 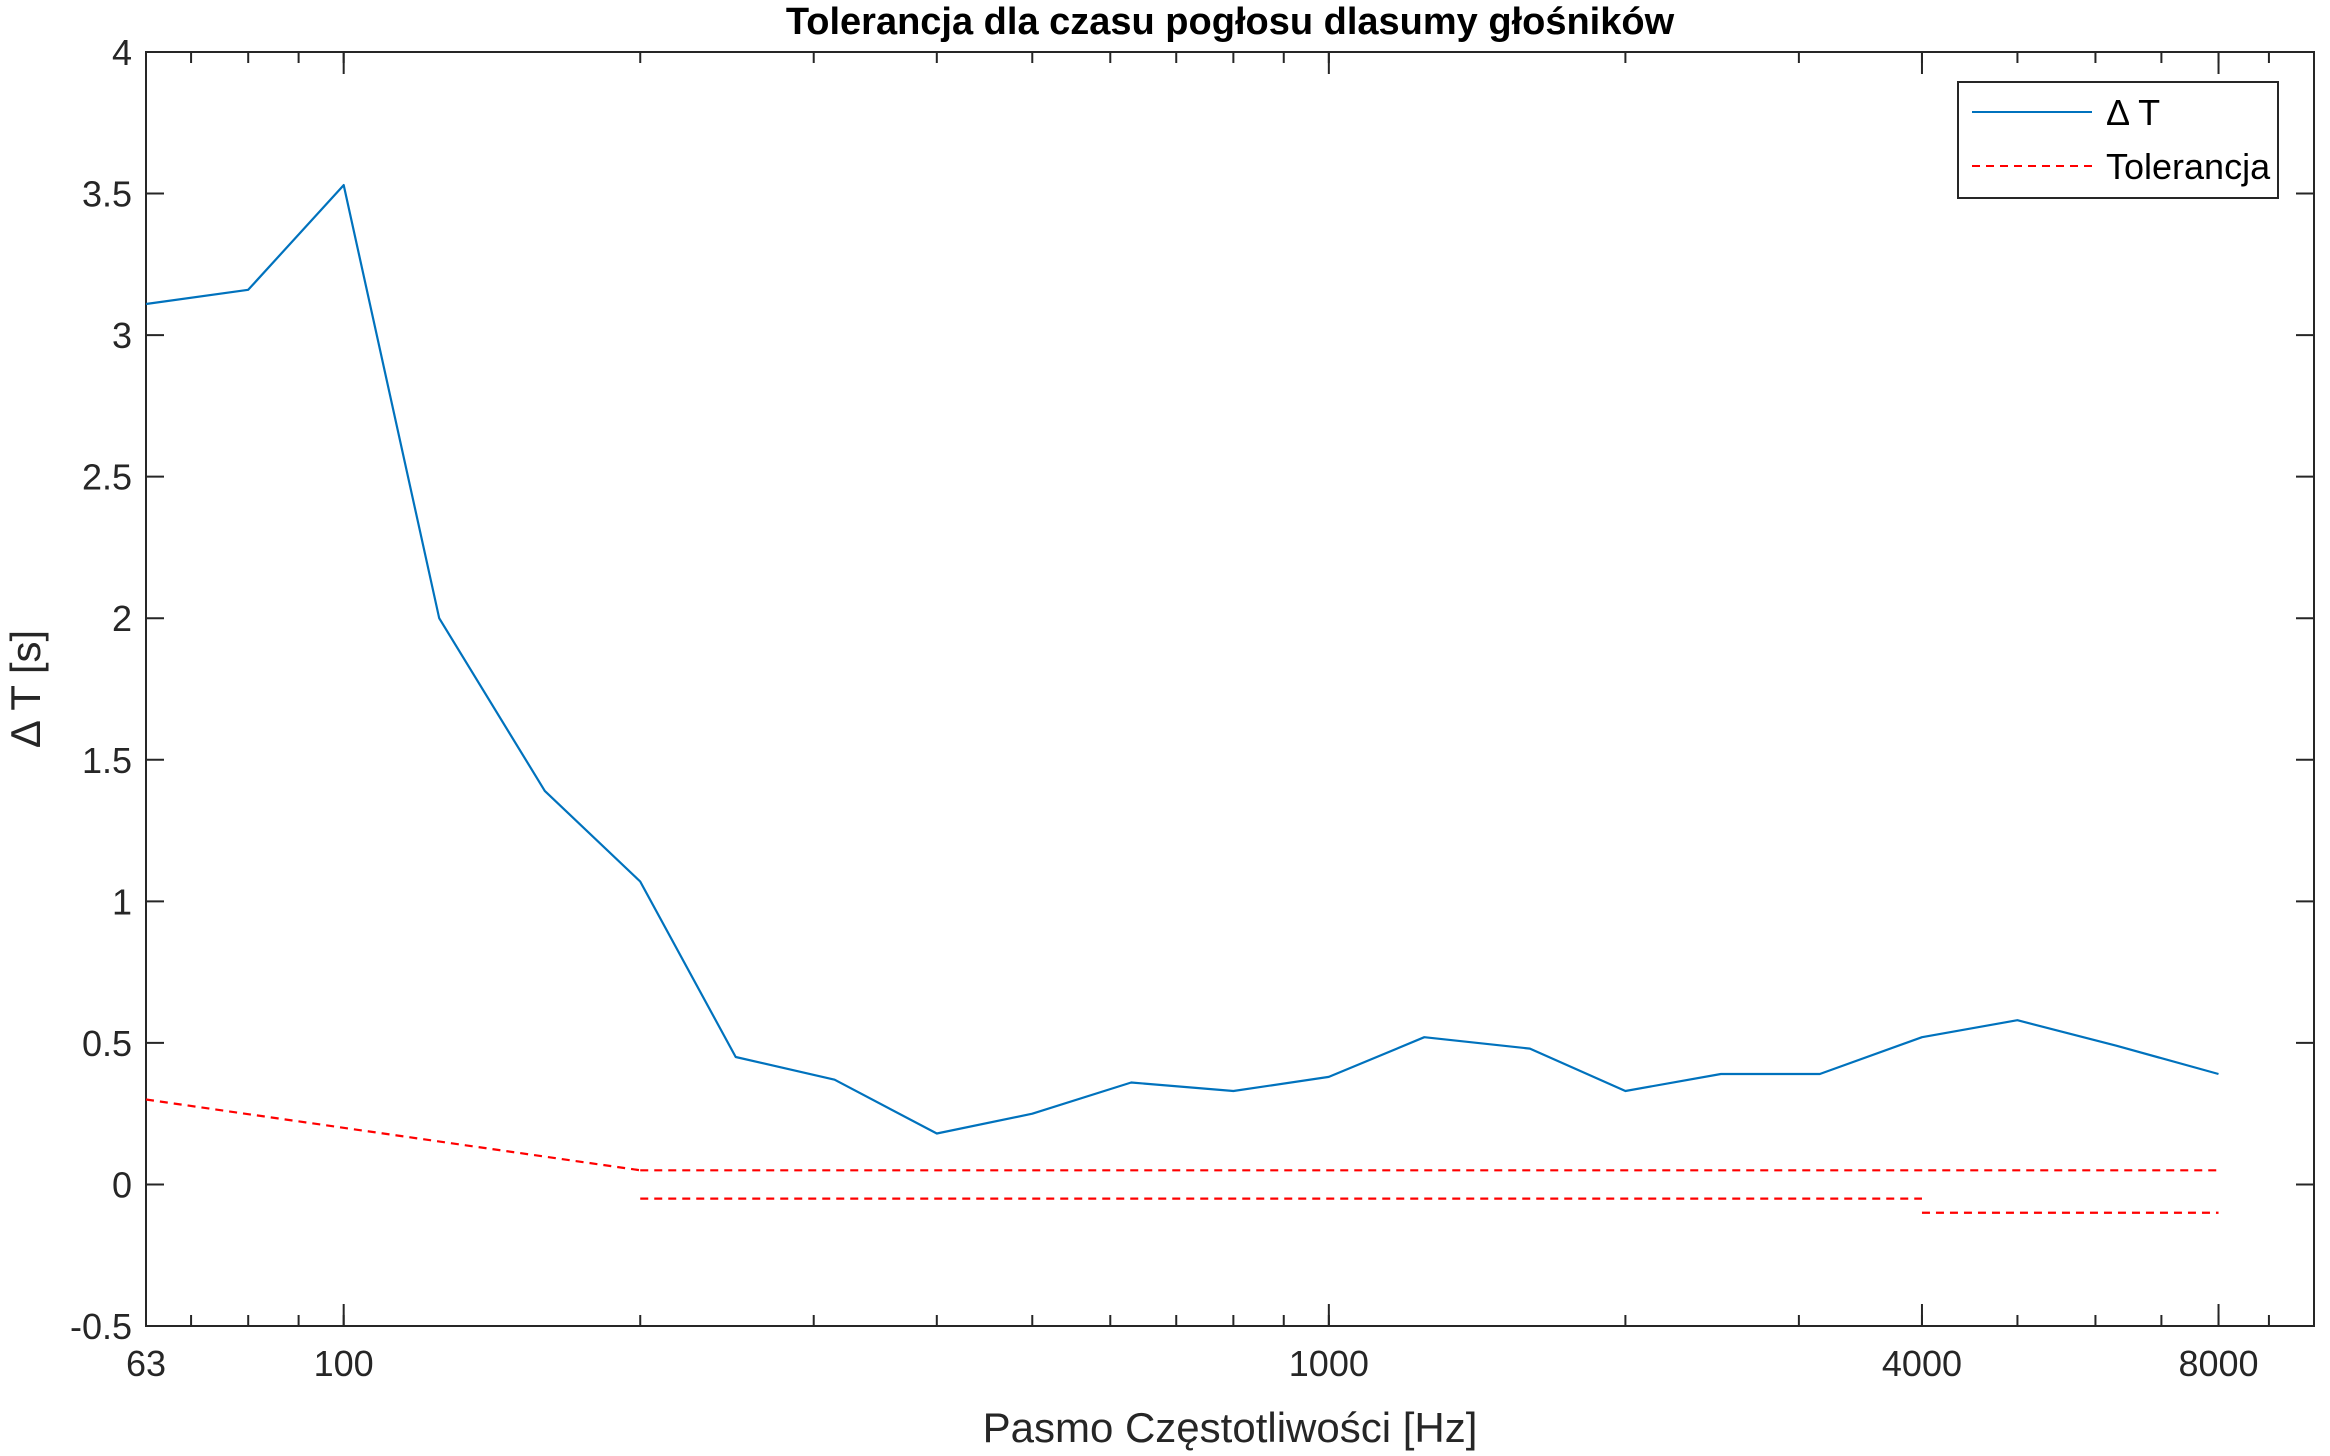 I want to click on x-tick-label: 63, so click(x=146, y=1363).